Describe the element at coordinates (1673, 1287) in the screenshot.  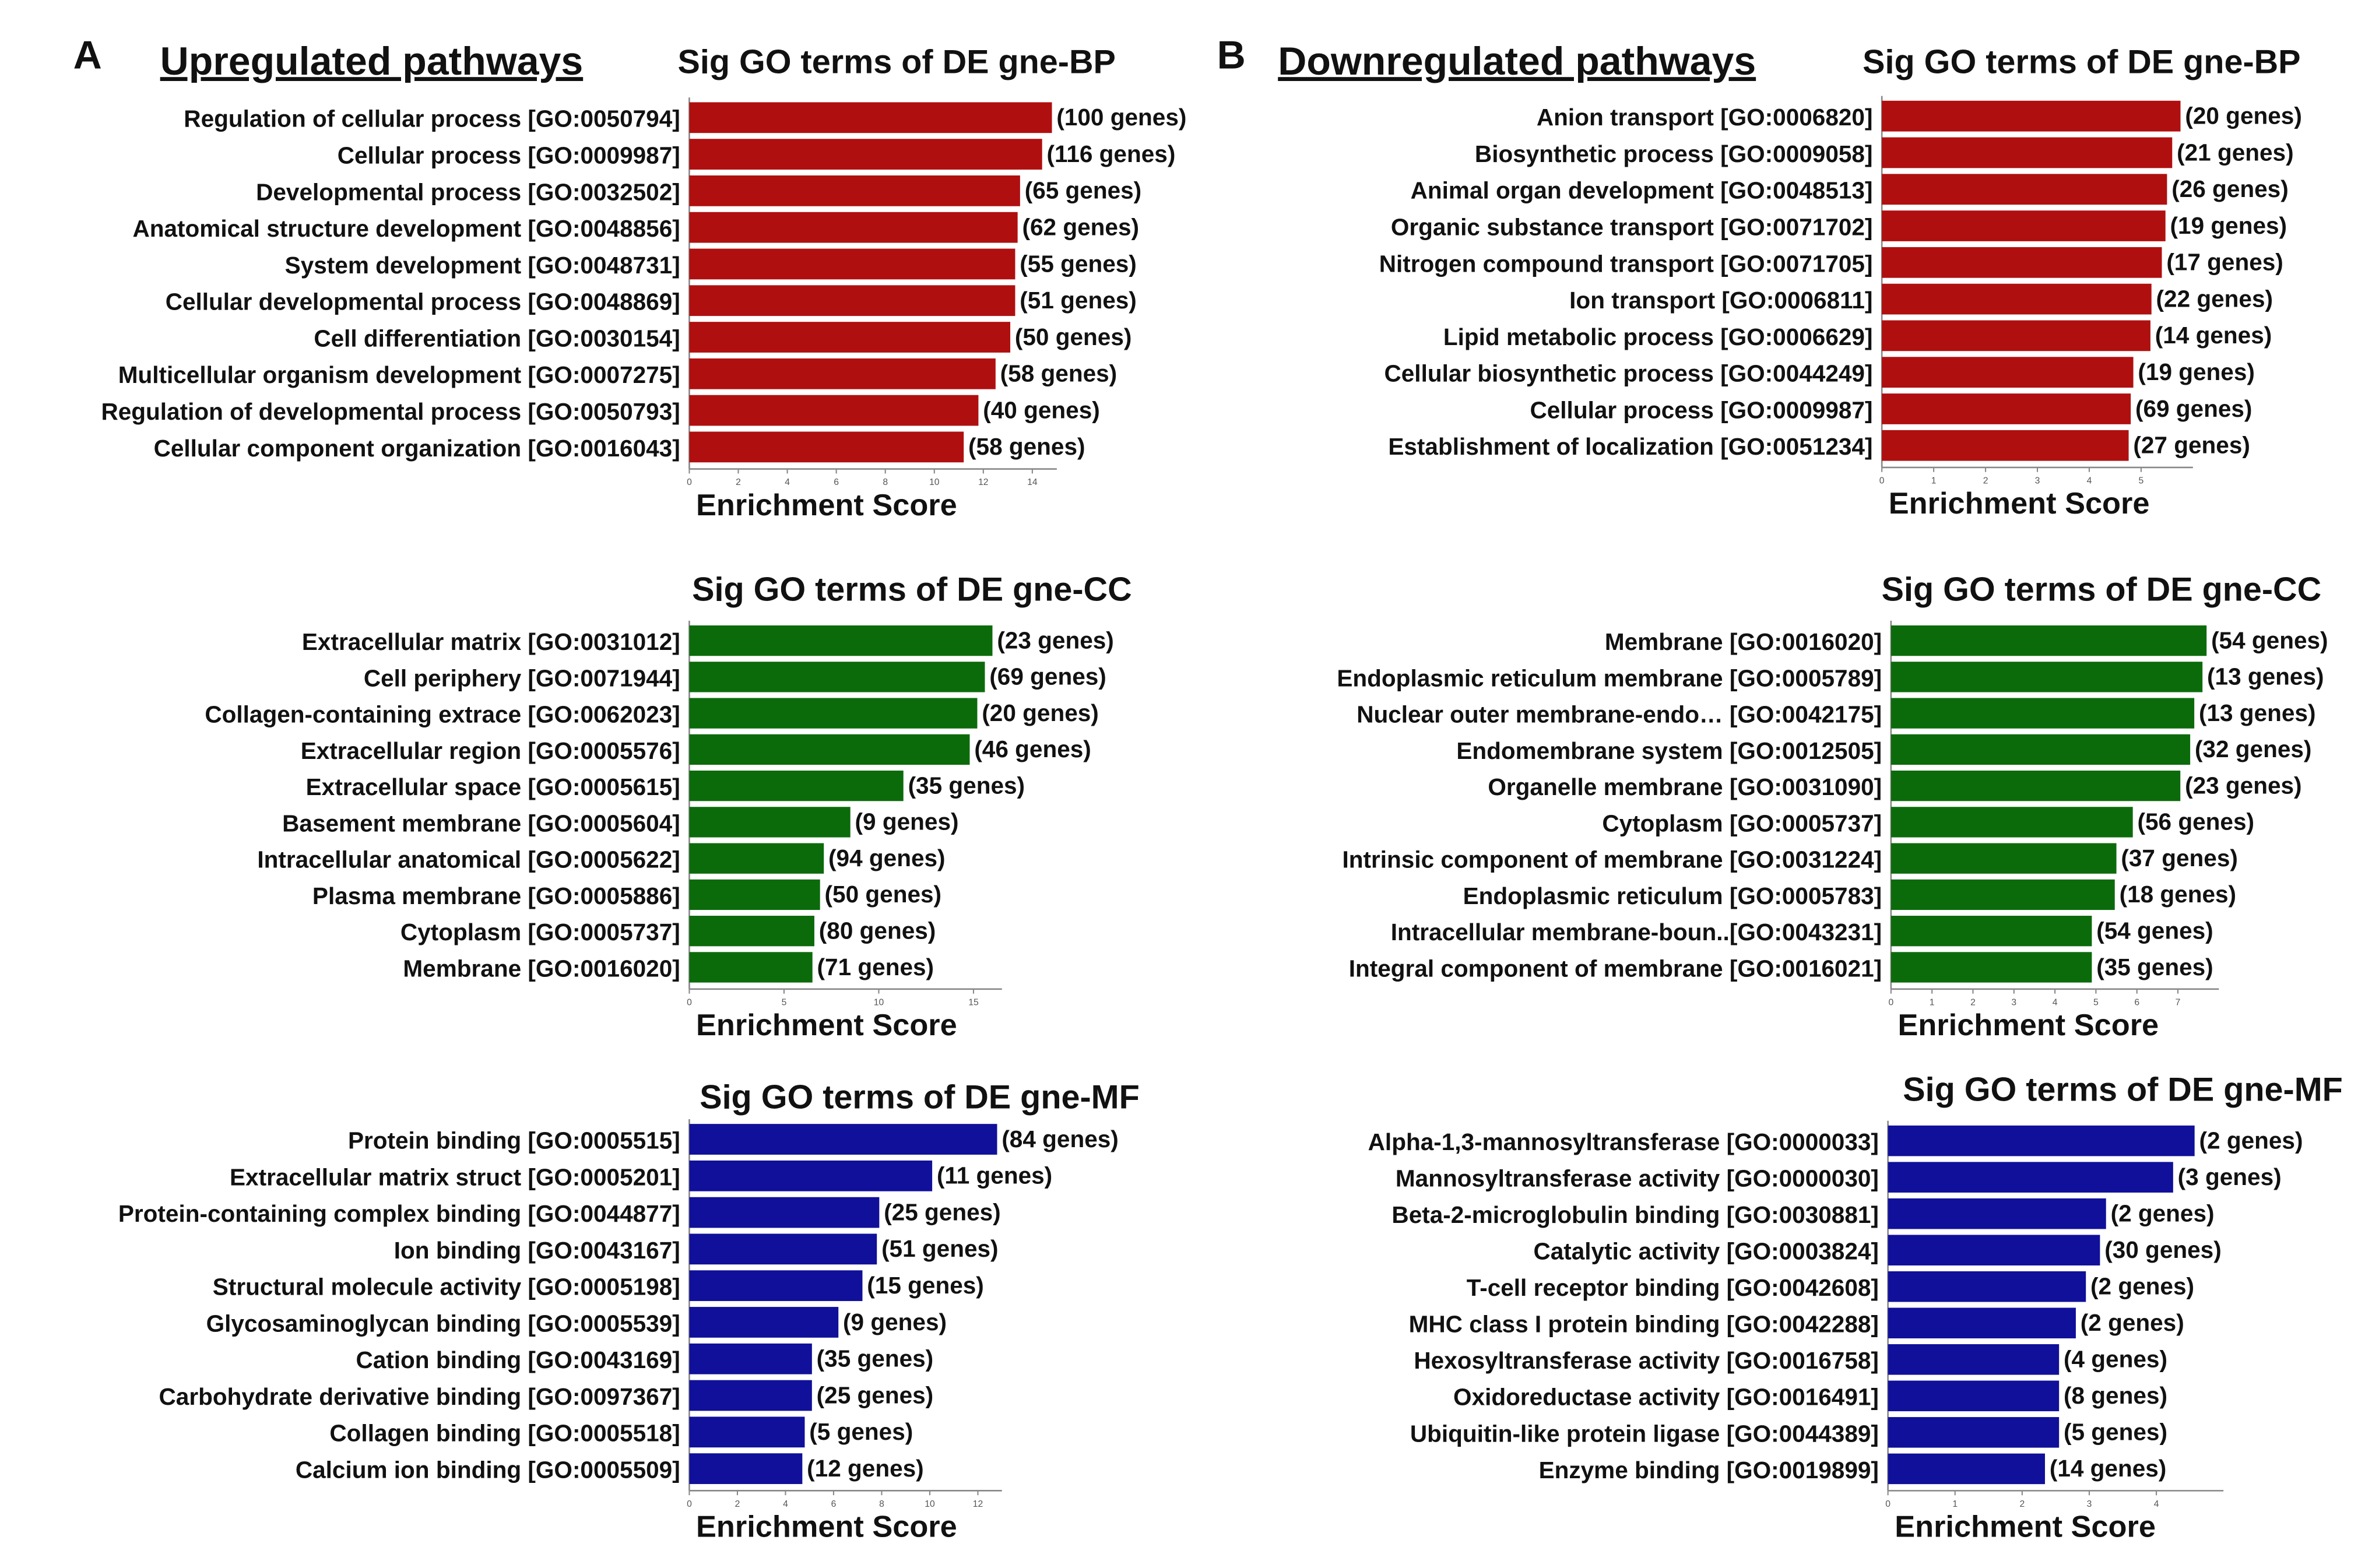
I see `category-label: T-cell receptor binding [GO:0042608]` at that location.